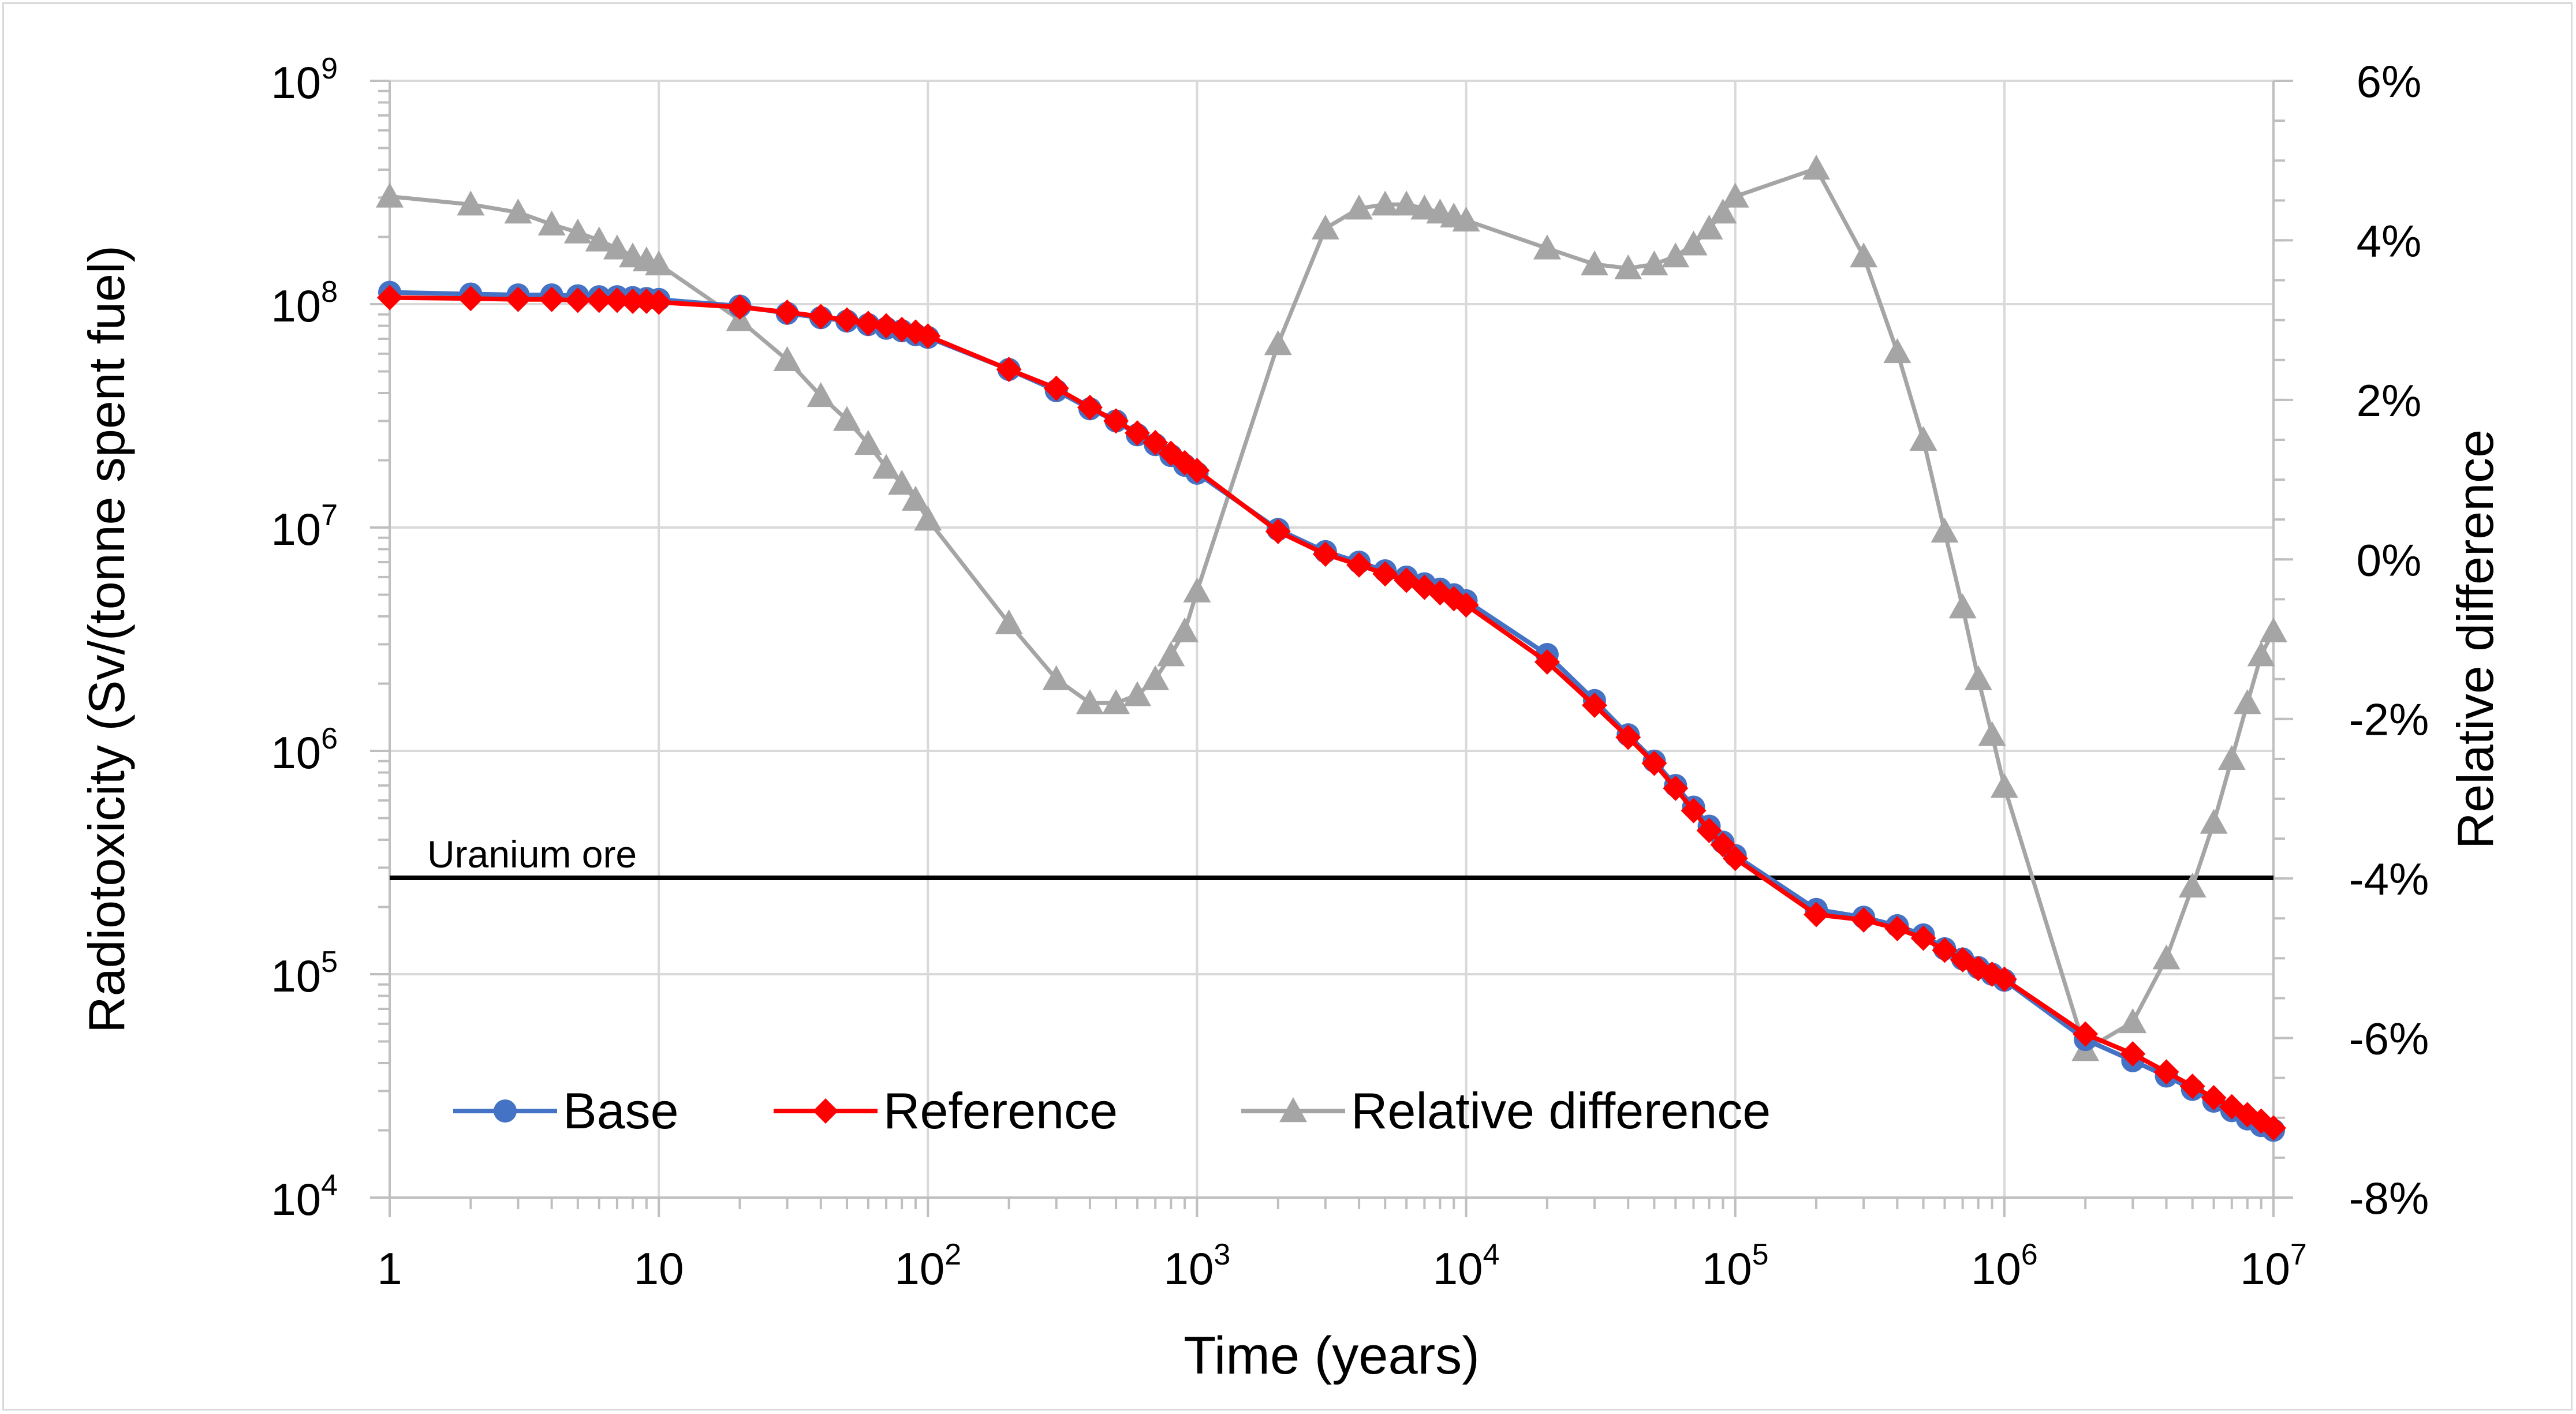  What do you see at coordinates (2389, 1038) in the screenshot?
I see `y2-tick-label: -6%` at bounding box center [2389, 1038].